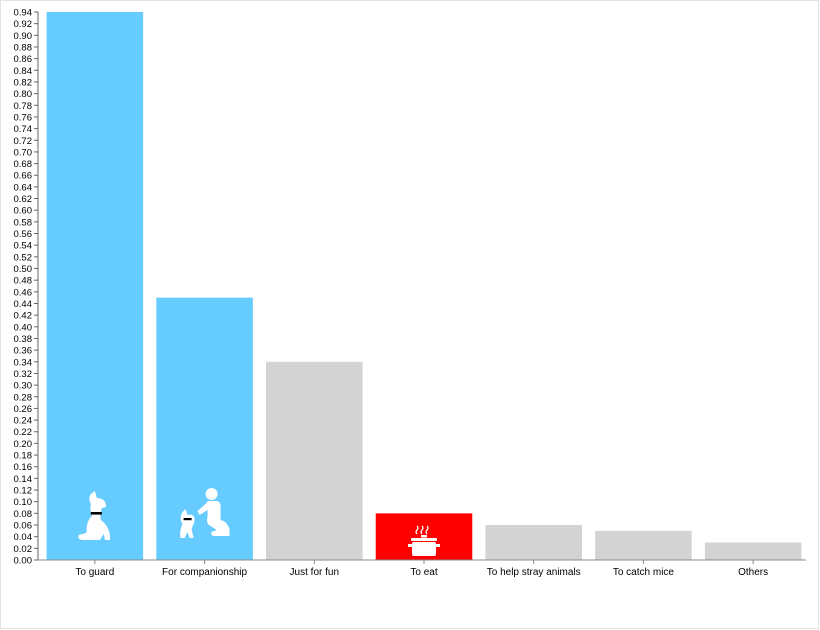 The height and width of the screenshot is (630, 820). Describe the element at coordinates (23, 281) in the screenshot. I see `y-tick-label: 0.48` at that location.